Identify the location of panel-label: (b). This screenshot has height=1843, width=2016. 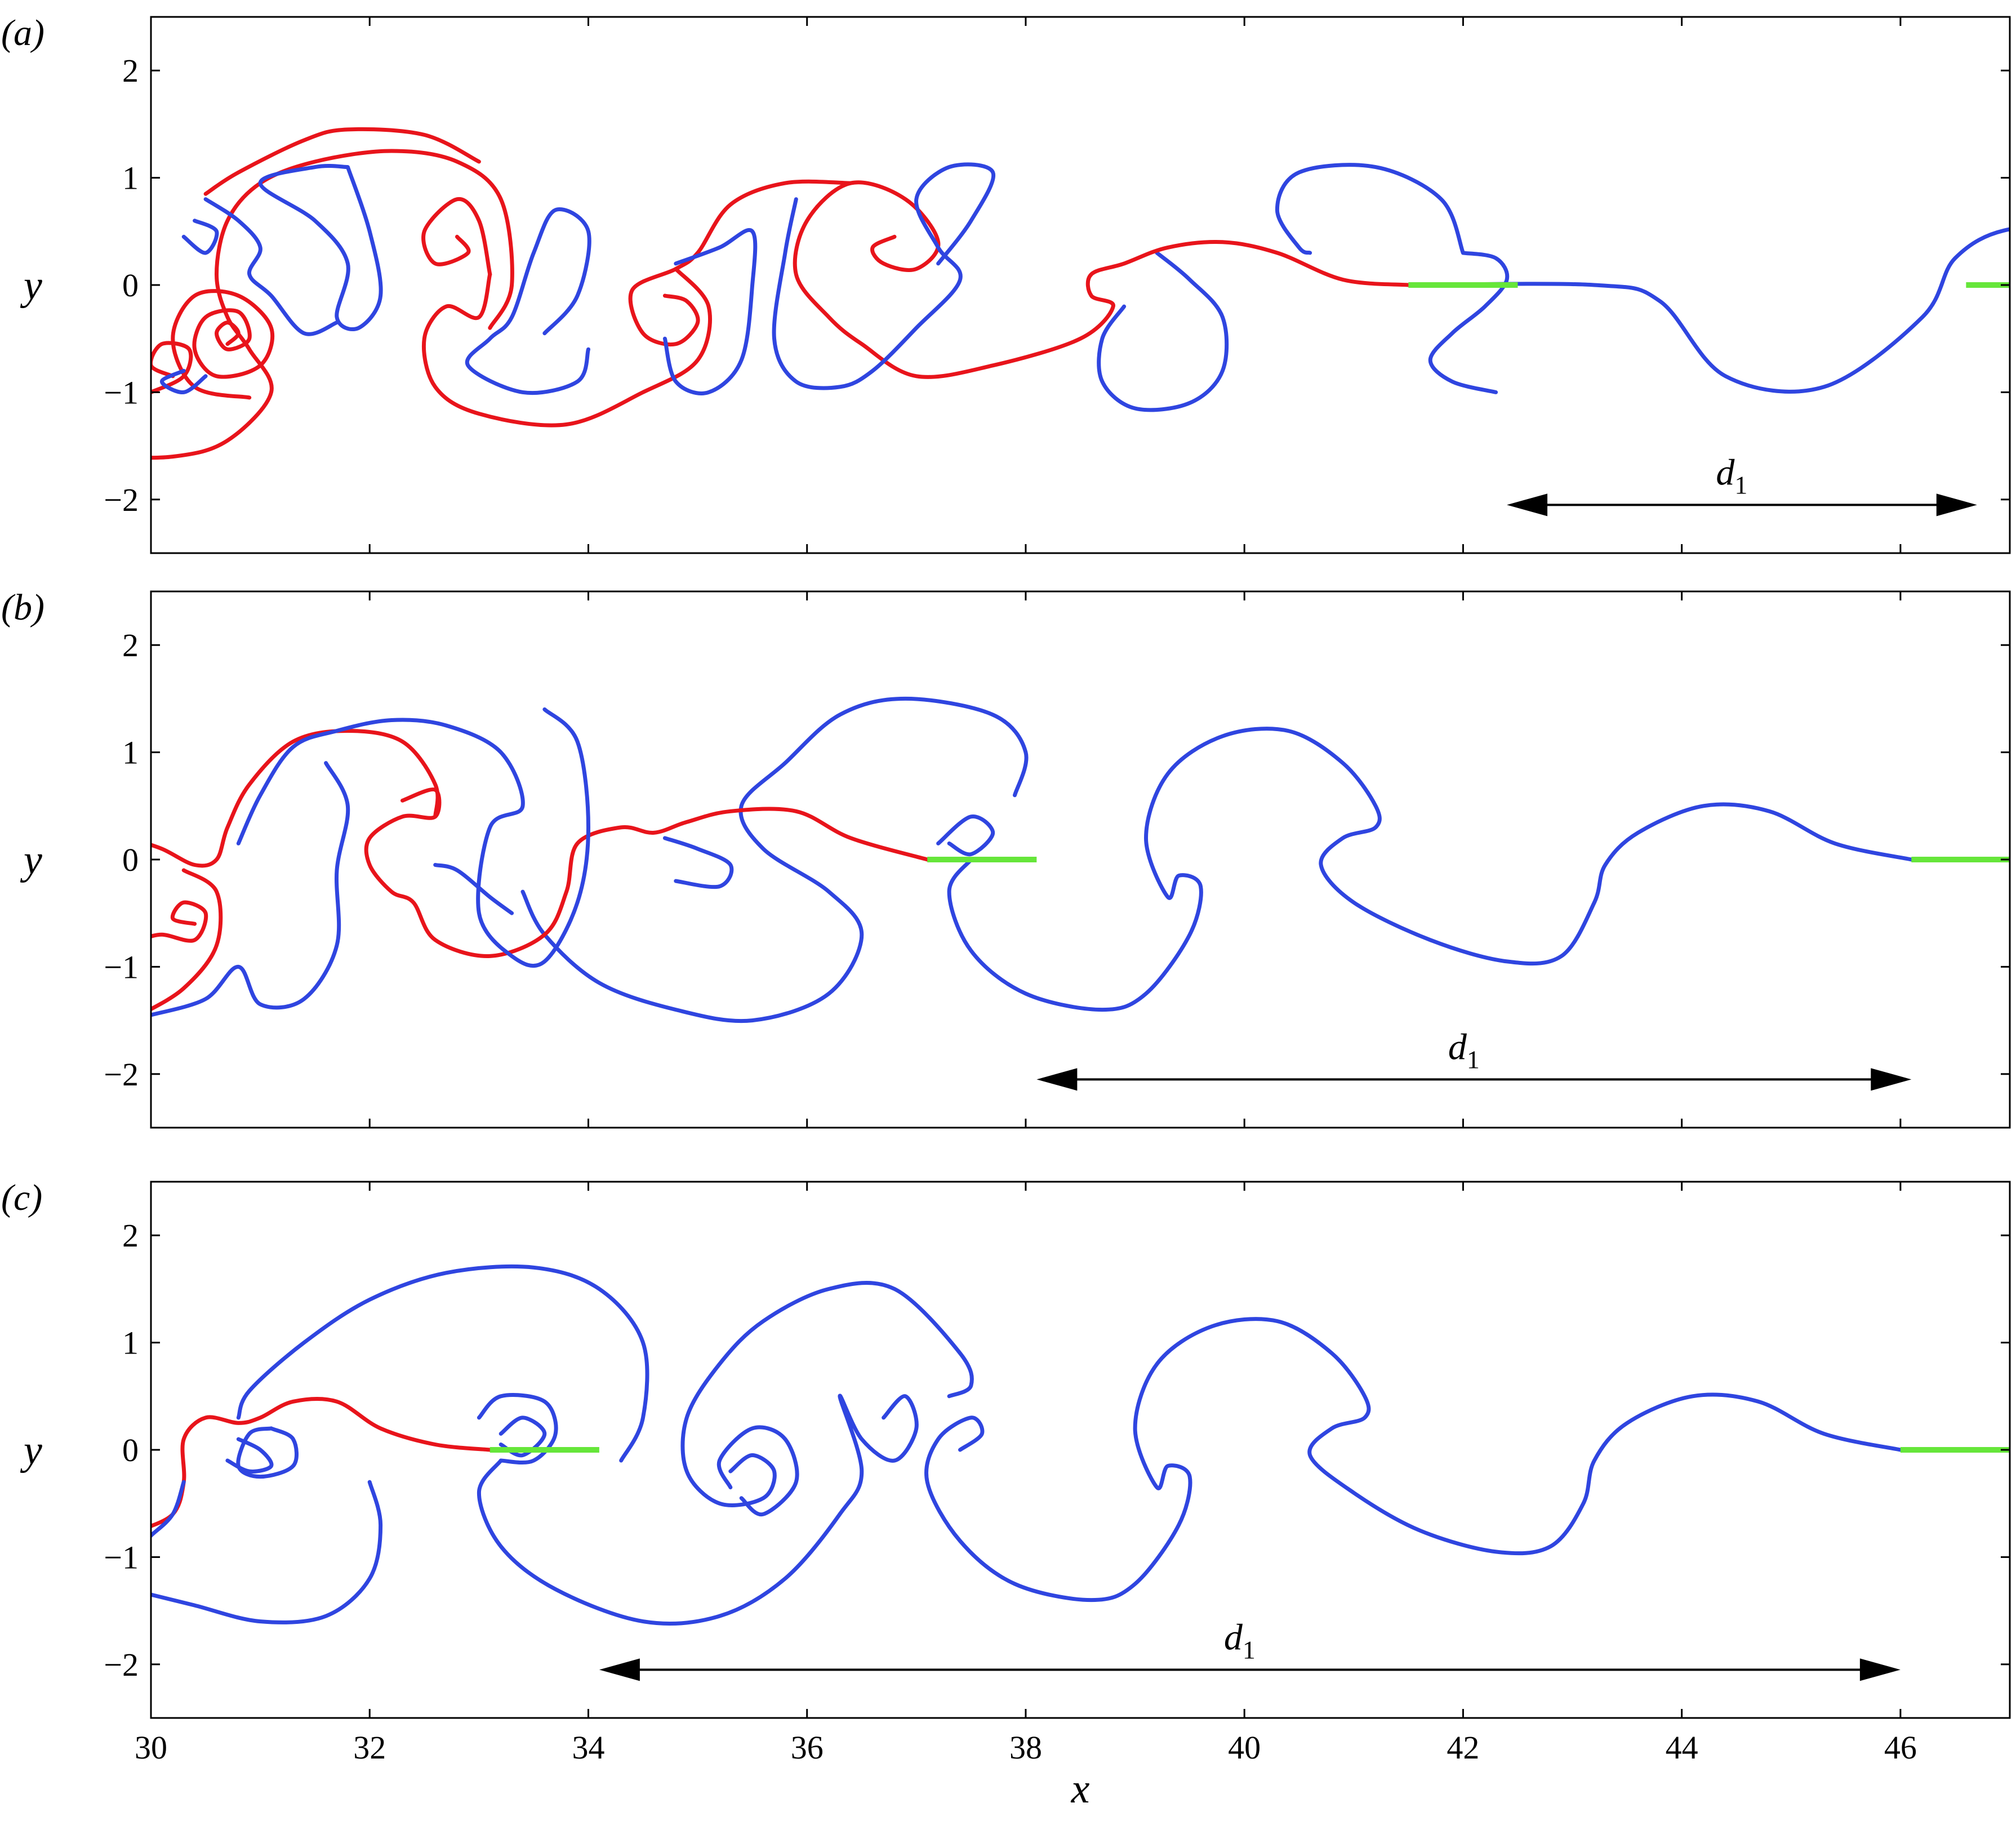
(23, 607).